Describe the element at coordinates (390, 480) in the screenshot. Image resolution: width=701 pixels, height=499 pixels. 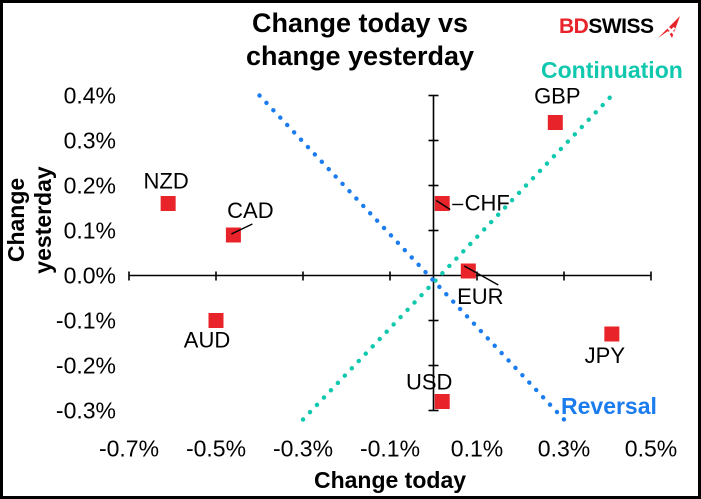
I see `x-axis-title: Change today` at that location.